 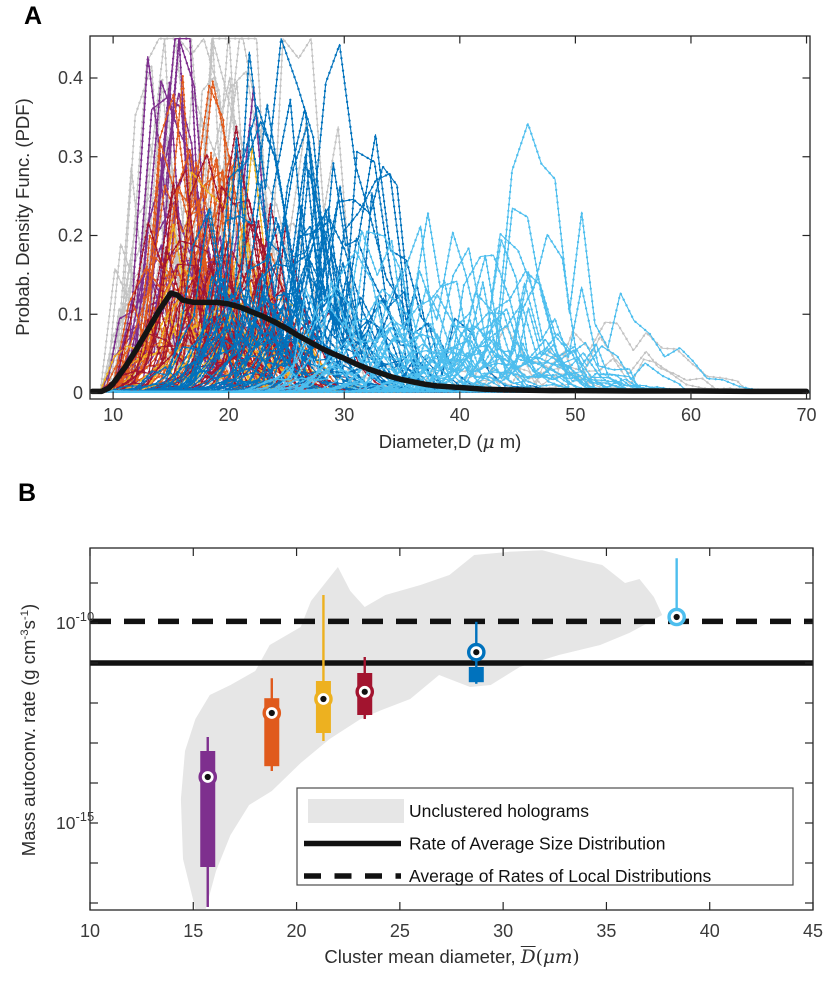 What do you see at coordinates (813, 931) in the screenshot?
I see `svg-text: 45` at bounding box center [813, 931].